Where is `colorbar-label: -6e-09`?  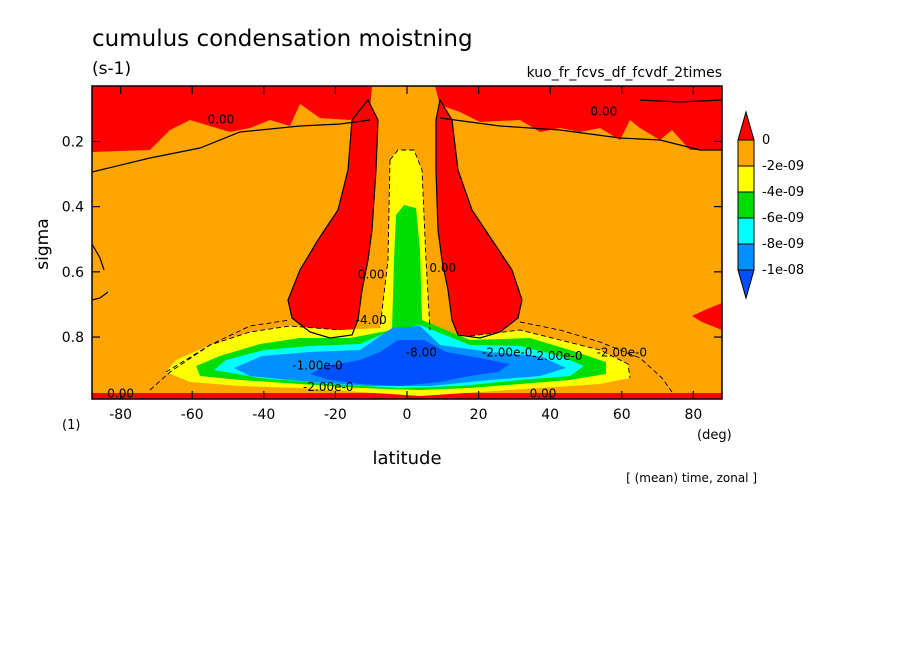
colorbar-label: -6e-09 is located at coordinates (783, 218).